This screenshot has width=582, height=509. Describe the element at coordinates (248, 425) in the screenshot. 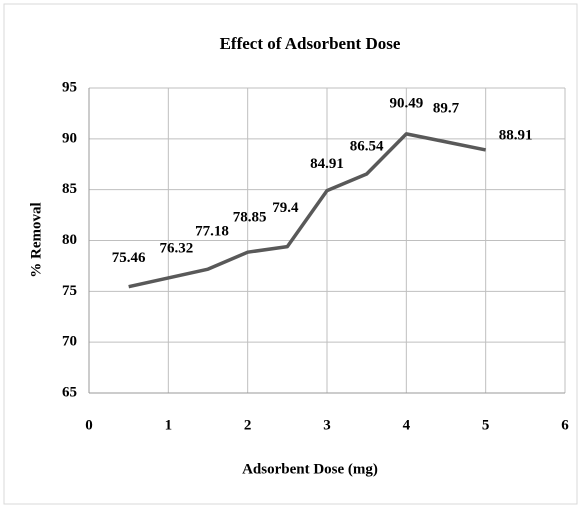

I see `x-tick-label: 2` at that location.